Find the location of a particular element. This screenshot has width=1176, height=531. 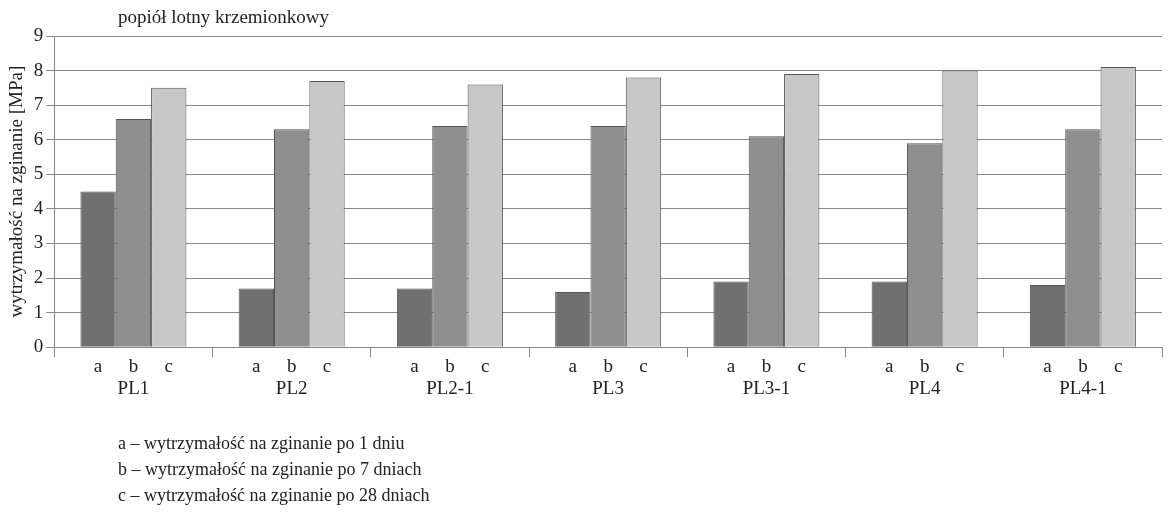

text: a – wytrzymałość na zginanie po 1 dniu is located at coordinates (262, 443).